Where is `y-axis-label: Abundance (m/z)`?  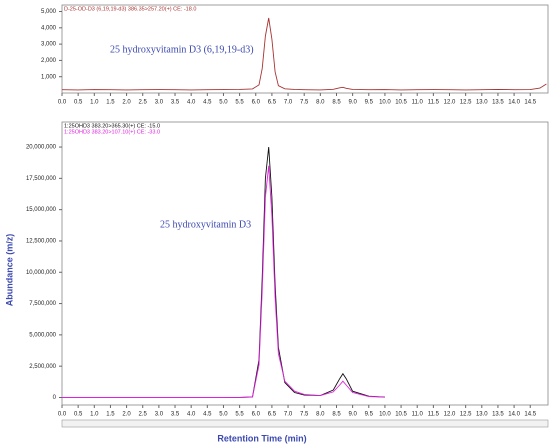
y-axis-label: Abundance (m/z) is located at coordinates (9, 270).